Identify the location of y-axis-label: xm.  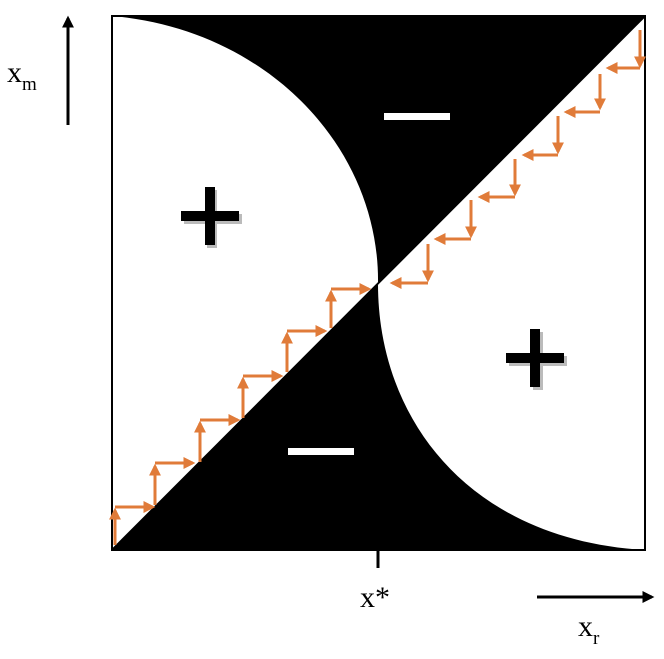
(22, 75).